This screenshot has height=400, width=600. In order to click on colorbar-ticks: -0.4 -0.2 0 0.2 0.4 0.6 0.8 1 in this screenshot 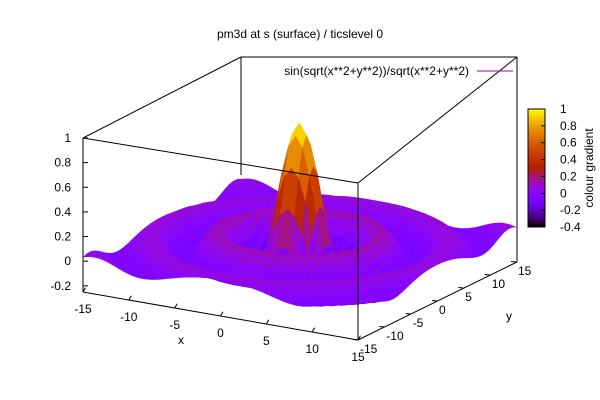, I will do `click(561, 168)`.